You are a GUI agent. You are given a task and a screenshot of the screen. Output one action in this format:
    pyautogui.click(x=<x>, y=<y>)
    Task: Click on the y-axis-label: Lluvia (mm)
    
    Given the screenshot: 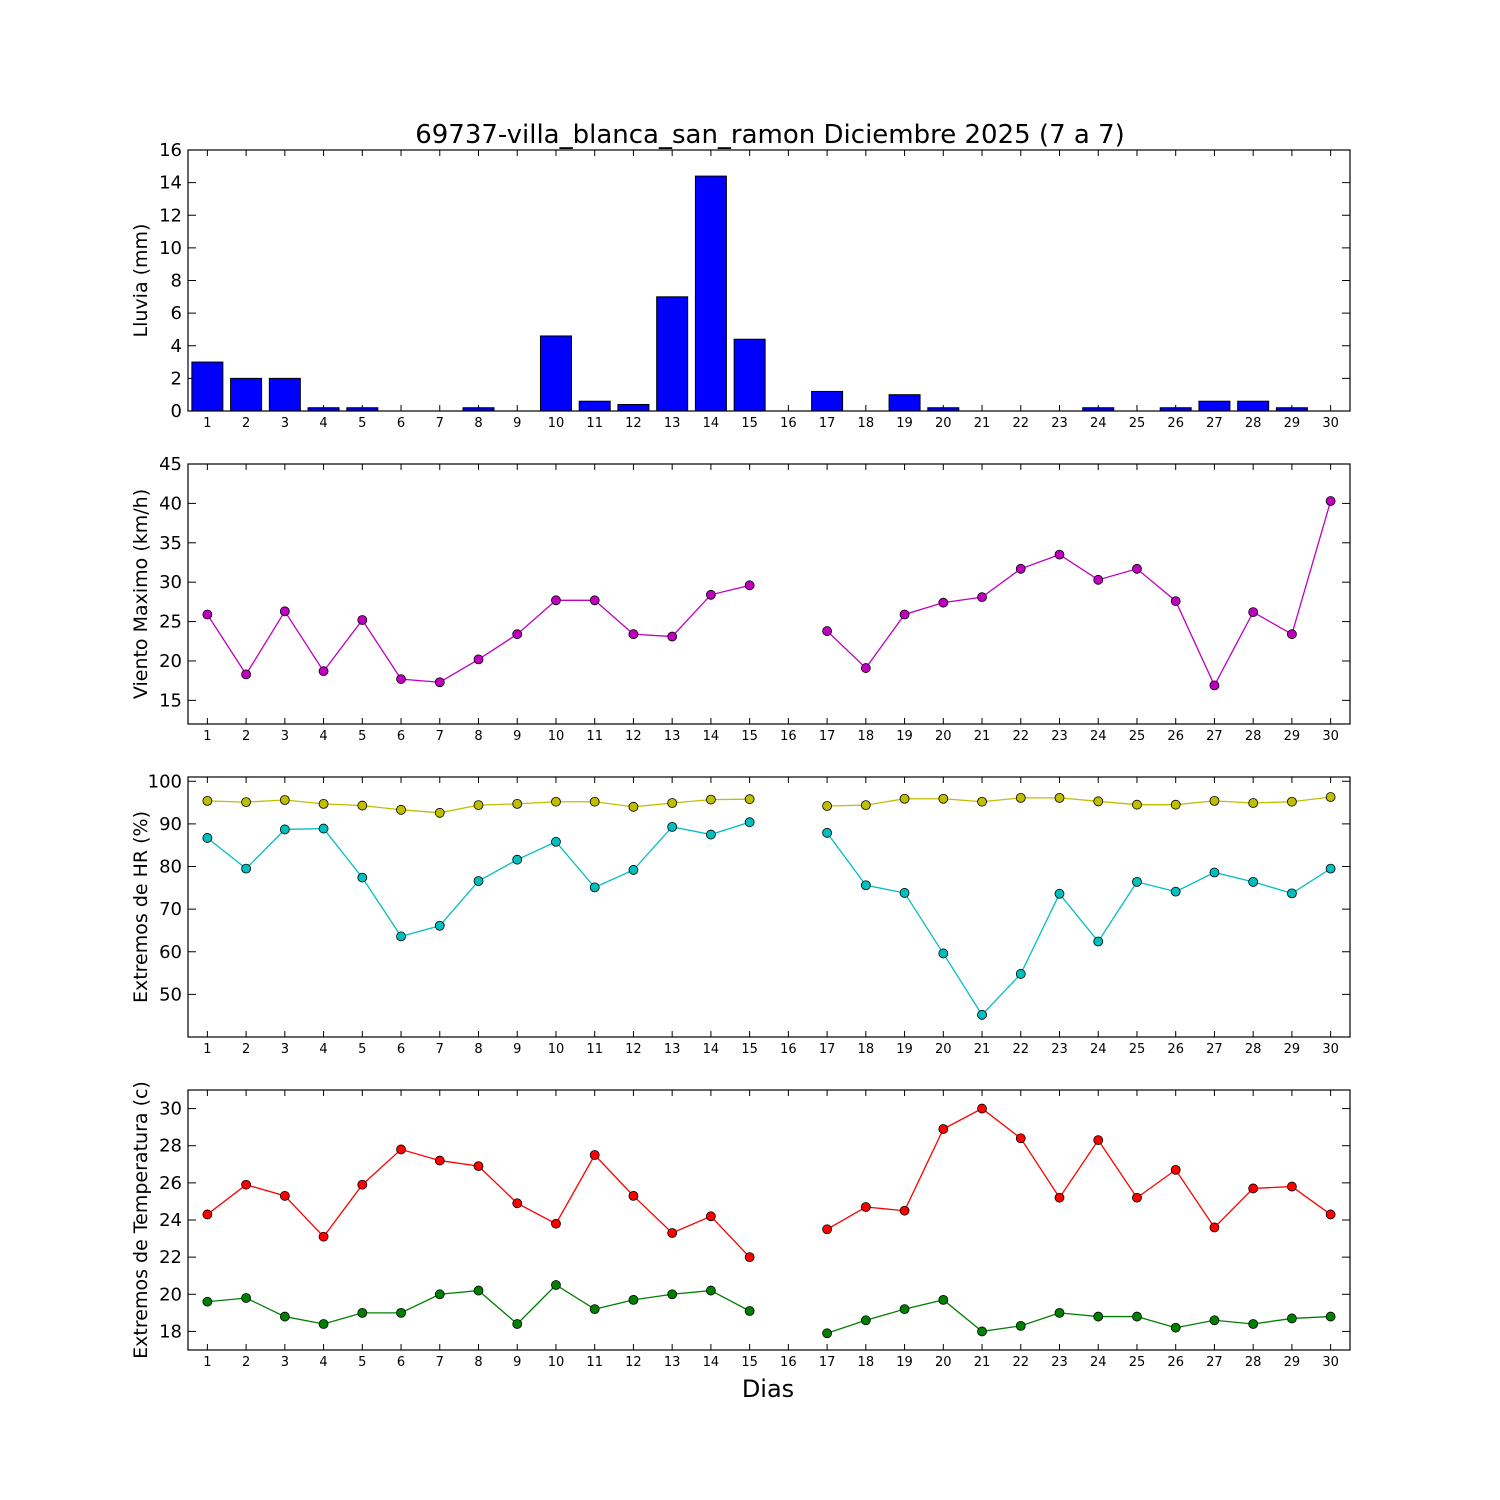 What is the action you would take?
    pyautogui.click(x=141, y=281)
    